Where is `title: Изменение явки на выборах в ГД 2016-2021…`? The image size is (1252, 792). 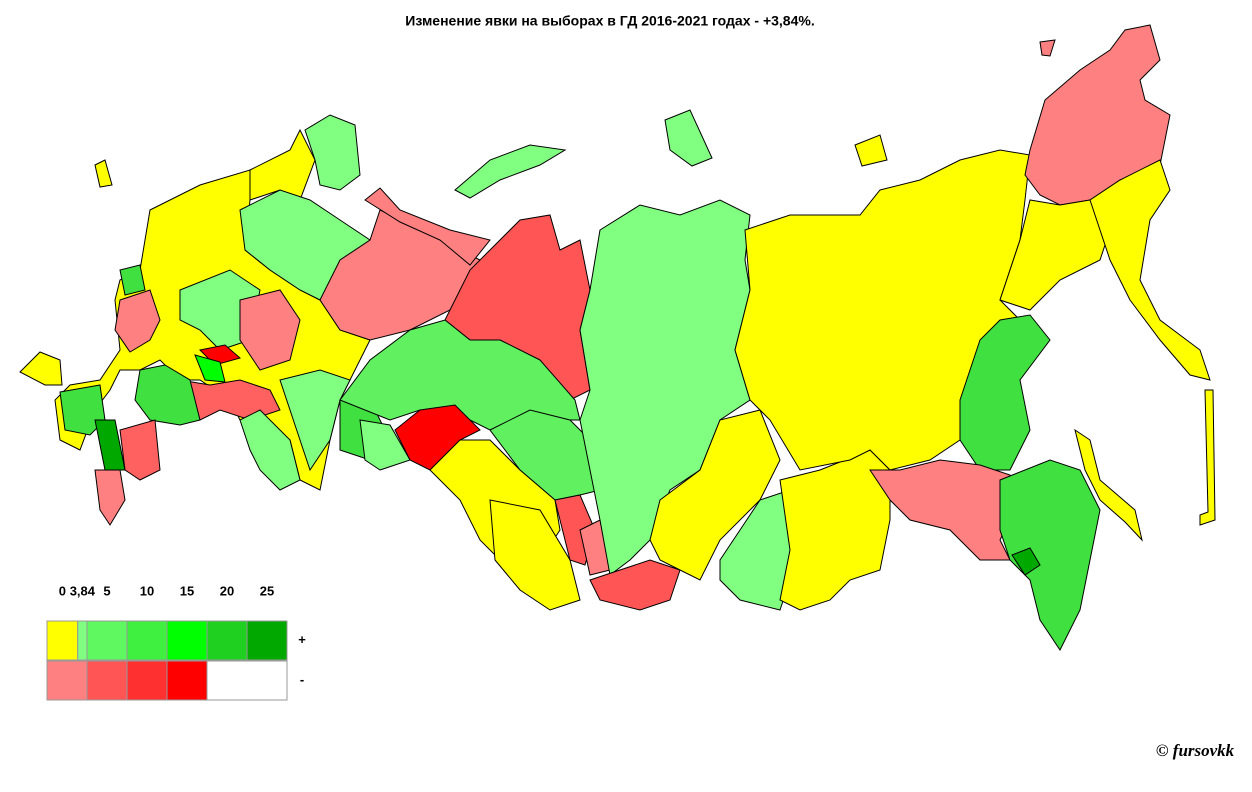
title: Изменение явки на выборах в ГД 2016-2021… is located at coordinates (609, 21).